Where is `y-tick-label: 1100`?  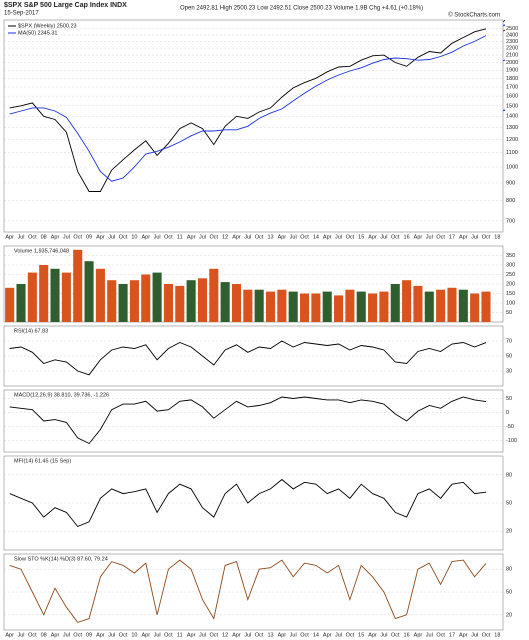 y-tick-label: 1100 is located at coordinates (512, 153).